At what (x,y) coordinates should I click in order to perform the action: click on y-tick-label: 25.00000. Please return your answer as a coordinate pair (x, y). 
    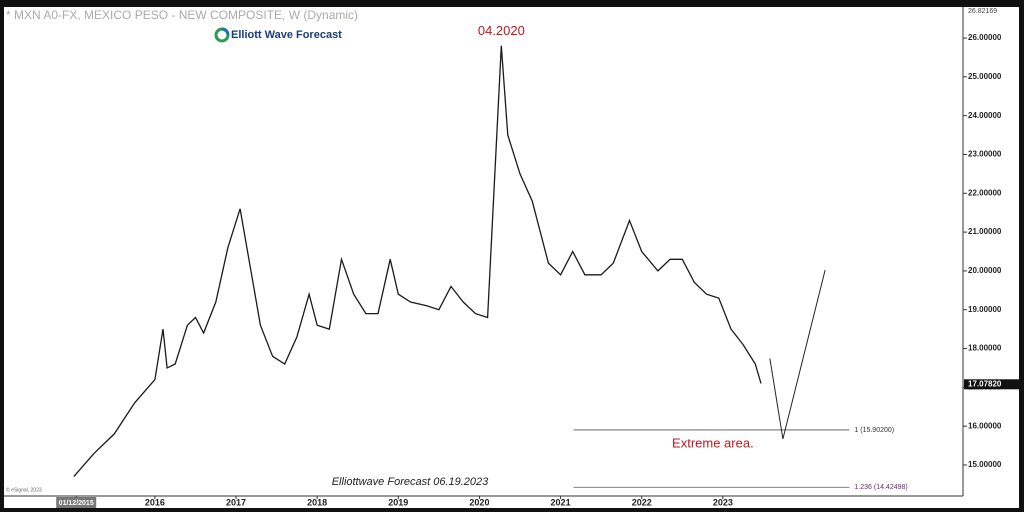
    Looking at the image, I should click on (985, 76).